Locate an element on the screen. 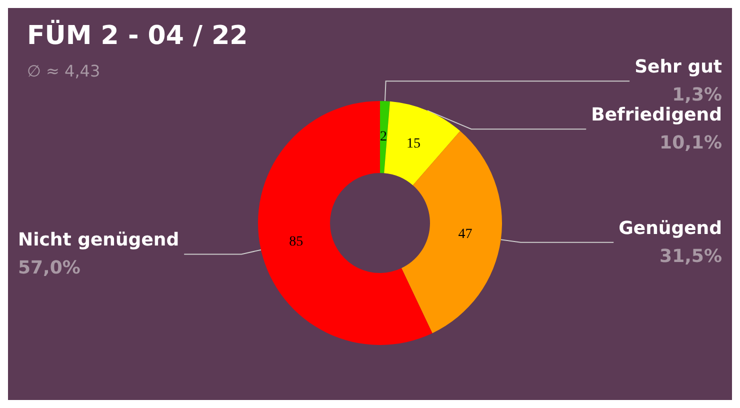 The image size is (740, 408). text: 15 is located at coordinates (413, 144).